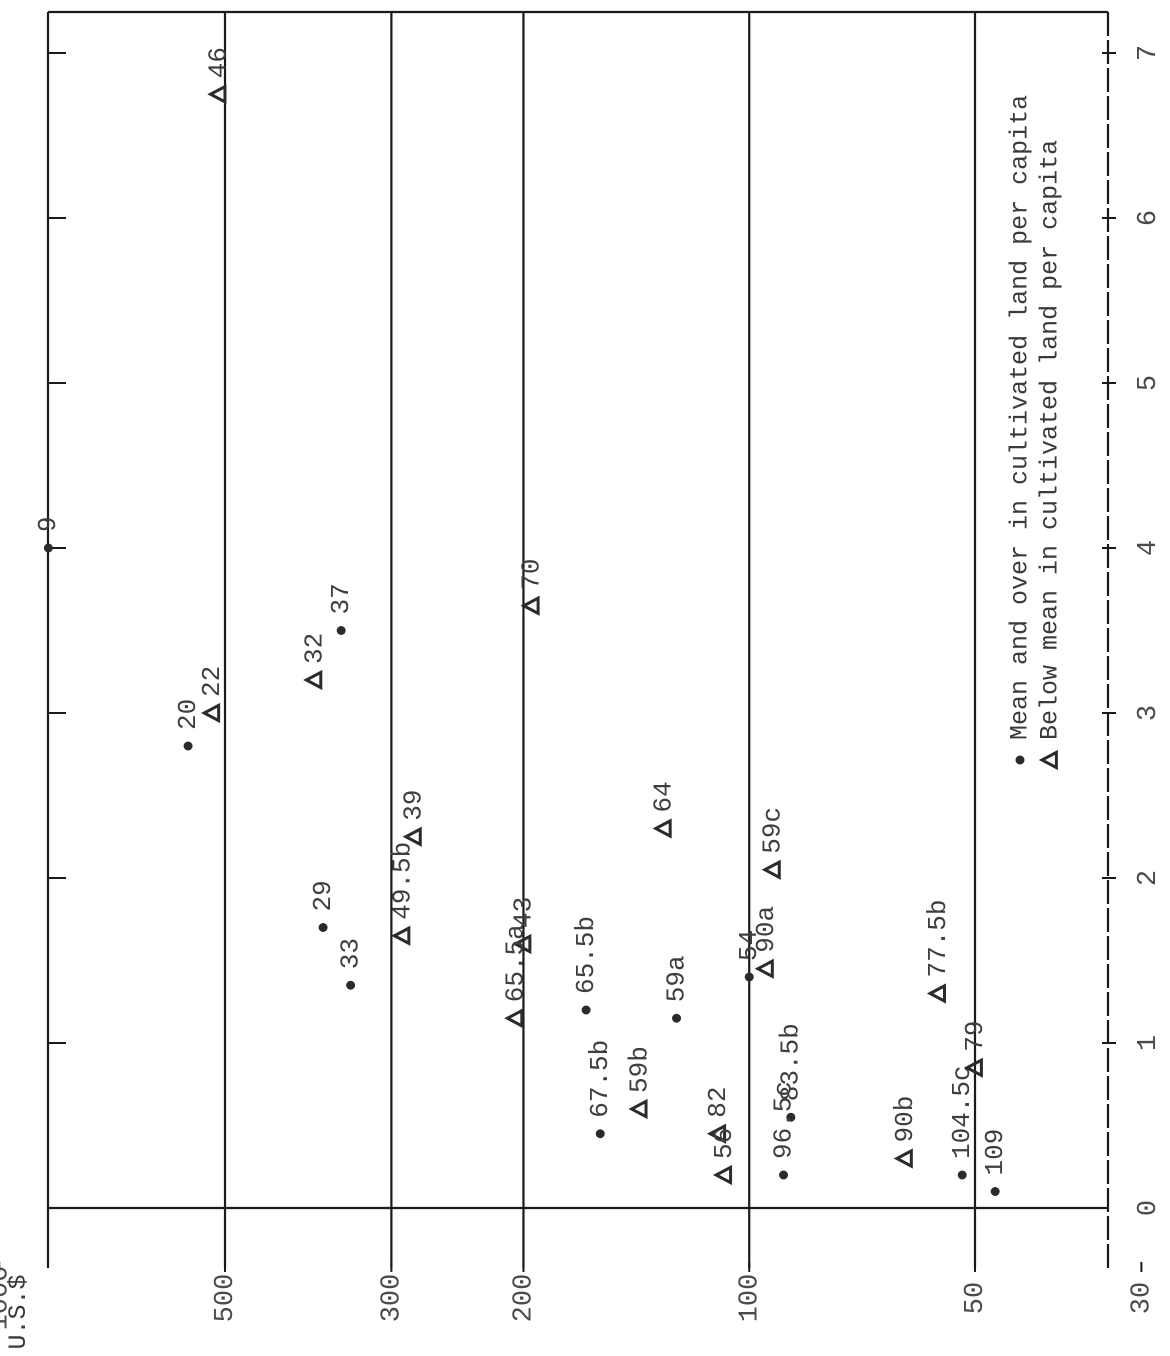  Describe the element at coordinates (586, 955) in the screenshot. I see `point-65_5b-label: 65.5b` at that location.